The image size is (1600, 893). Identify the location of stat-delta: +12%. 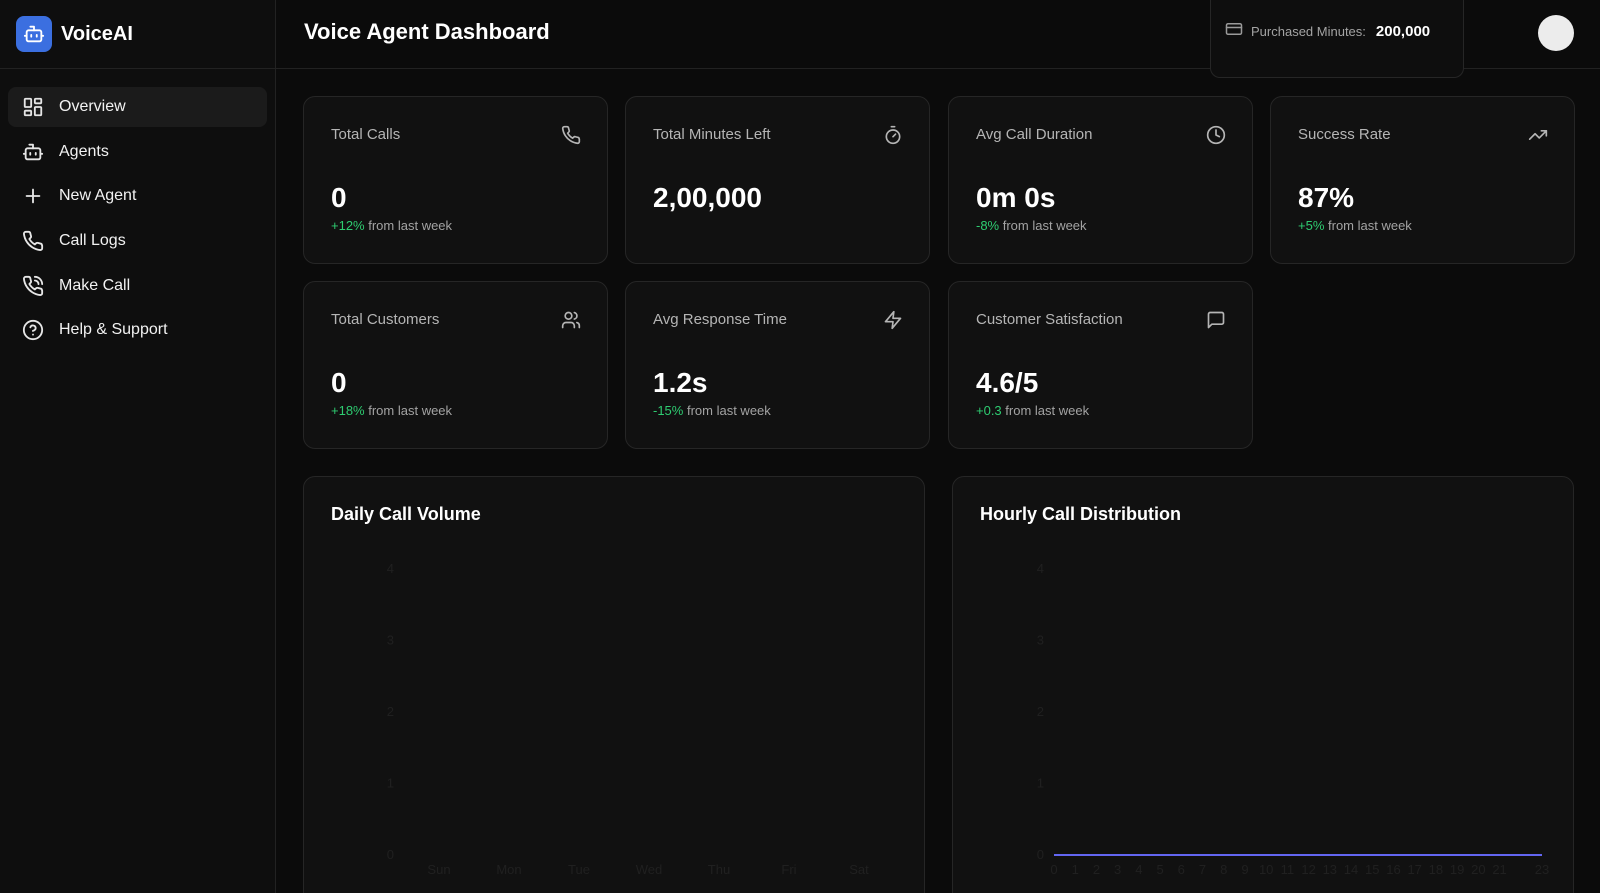
(348, 225).